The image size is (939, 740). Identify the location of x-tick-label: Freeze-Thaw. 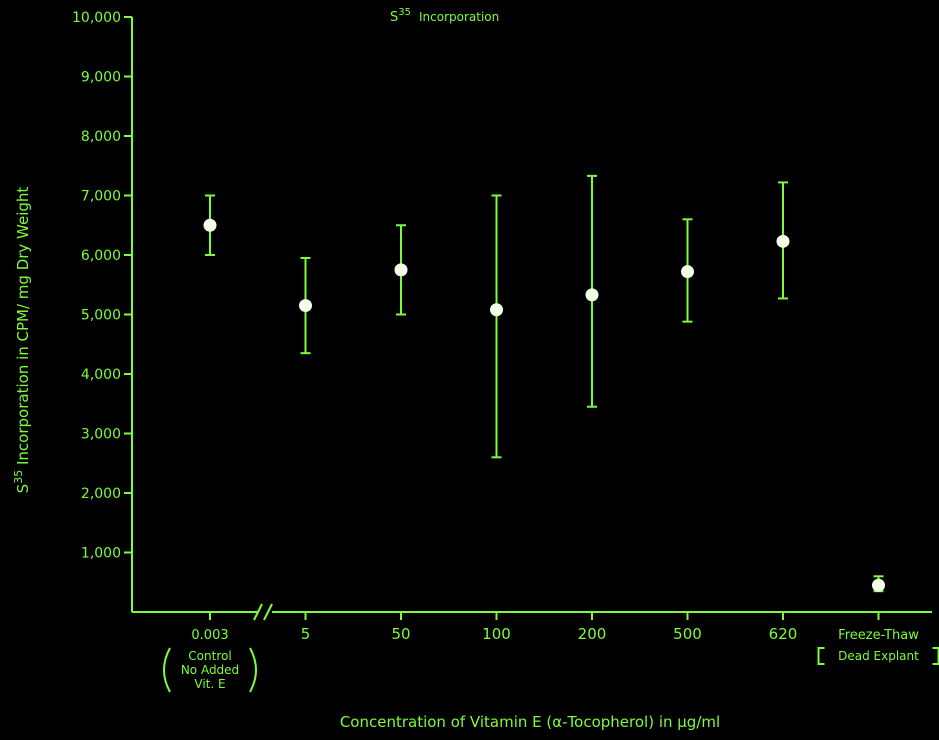
(878, 635).